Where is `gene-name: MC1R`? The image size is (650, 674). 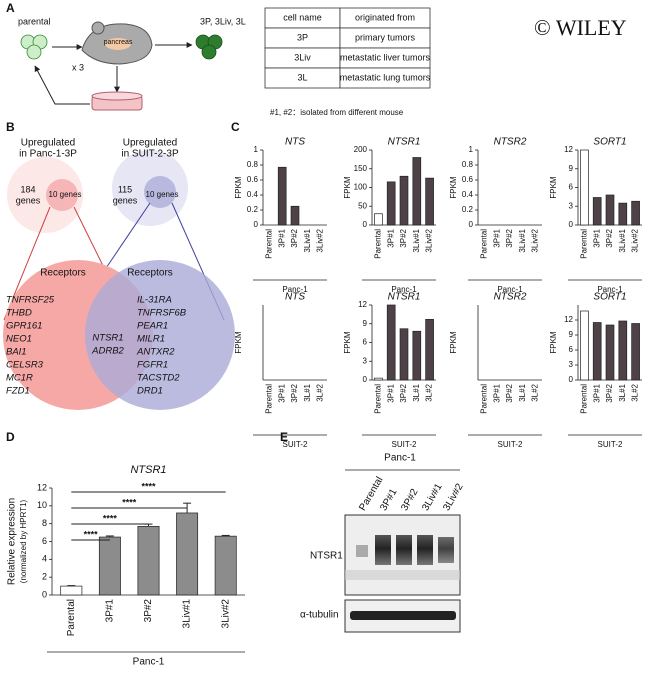 gene-name: MC1R is located at coordinates (19, 378).